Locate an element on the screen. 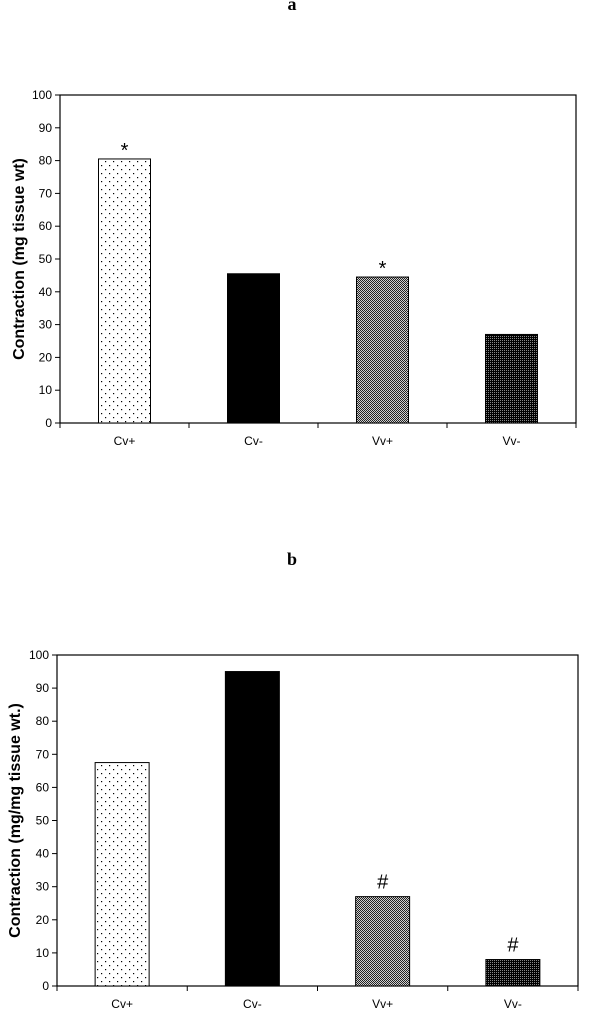  y-axis-label: Contraction (mg tissue wt) is located at coordinates (19, 259).